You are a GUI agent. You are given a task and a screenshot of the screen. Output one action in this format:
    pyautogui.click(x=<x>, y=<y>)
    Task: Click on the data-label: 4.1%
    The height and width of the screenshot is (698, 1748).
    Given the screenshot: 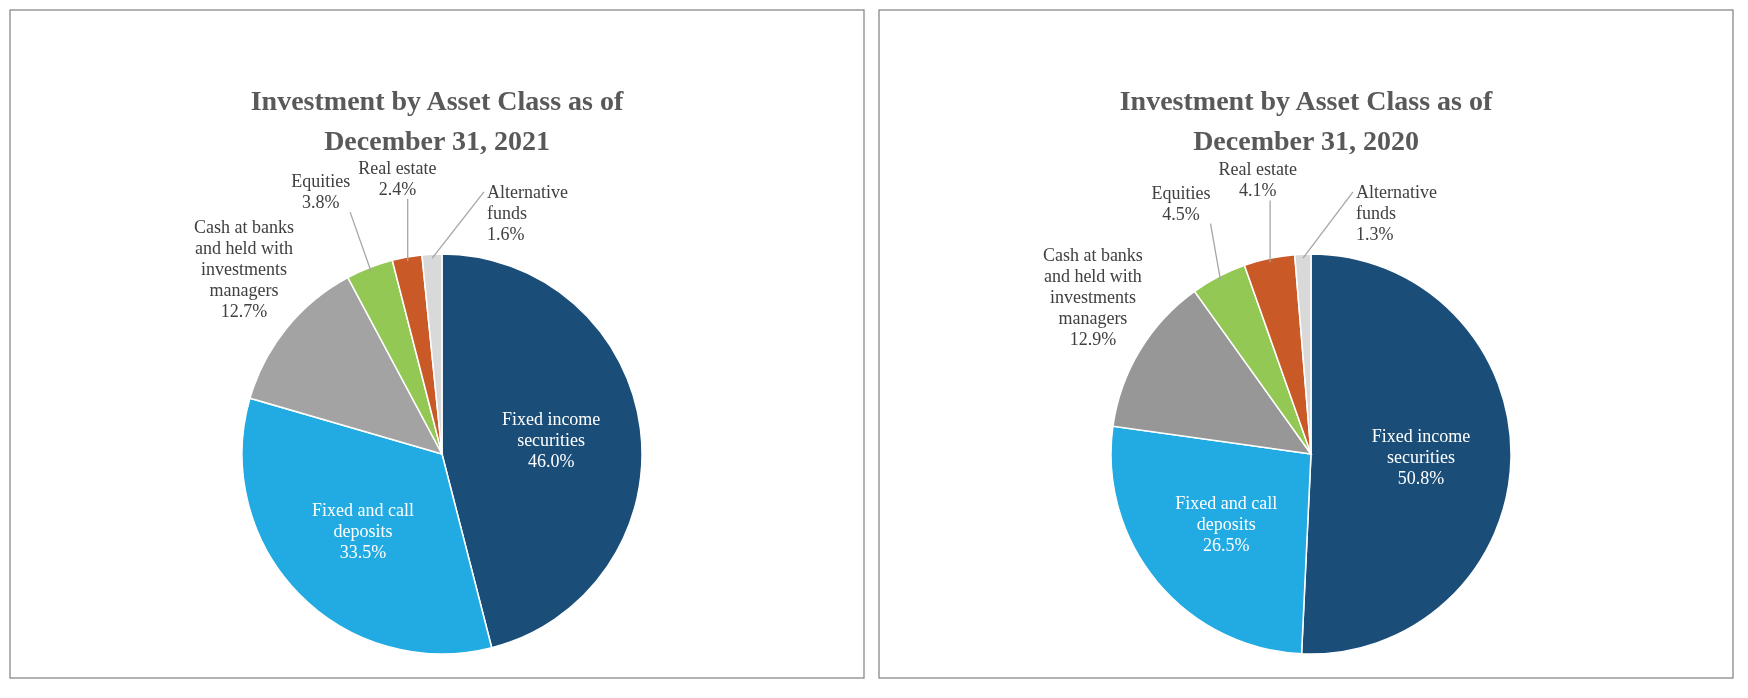 What is the action you would take?
    pyautogui.click(x=1258, y=190)
    